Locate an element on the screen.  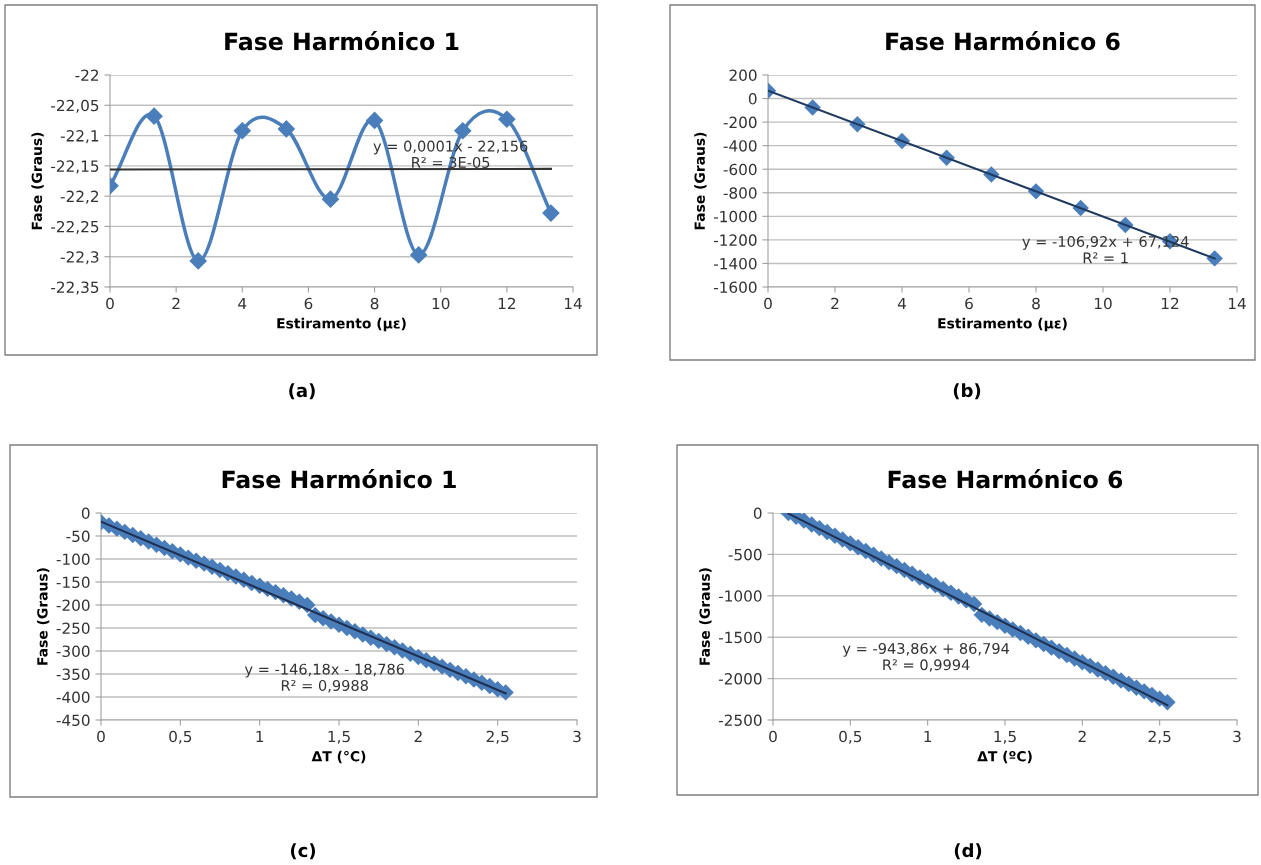
y-tick-label: -450 is located at coordinates (73, 720).